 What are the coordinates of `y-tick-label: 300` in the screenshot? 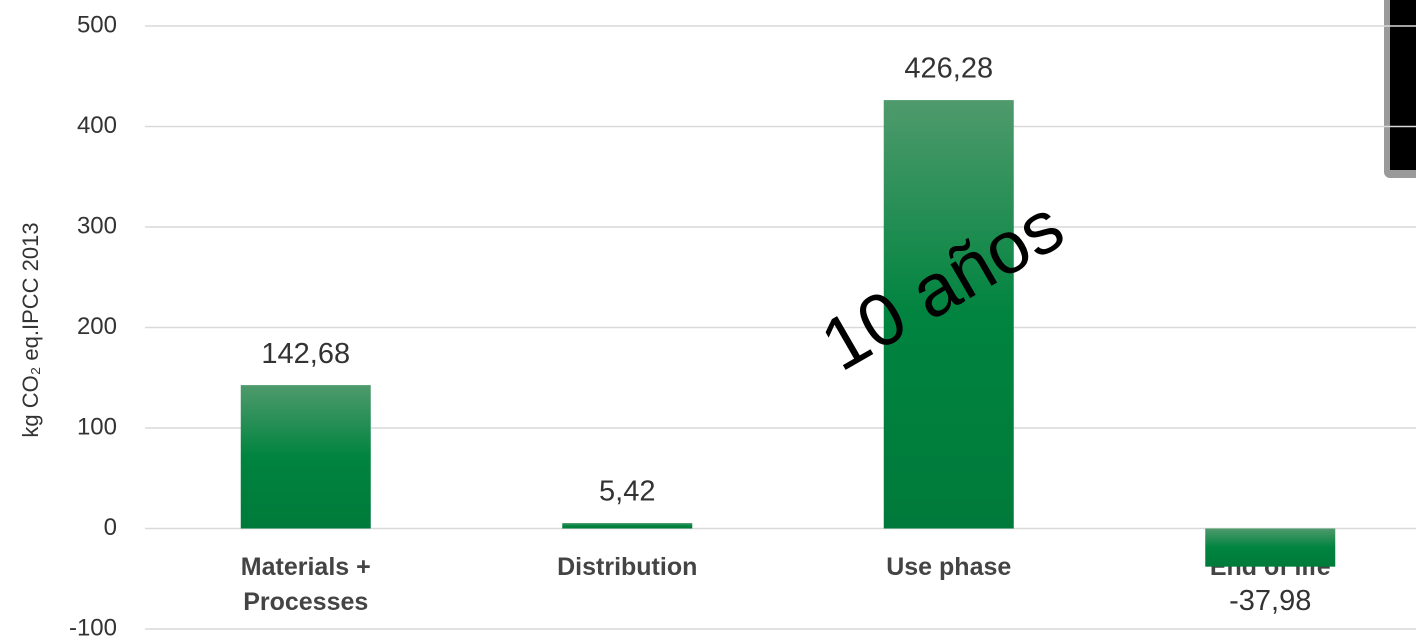 It's located at (97, 225).